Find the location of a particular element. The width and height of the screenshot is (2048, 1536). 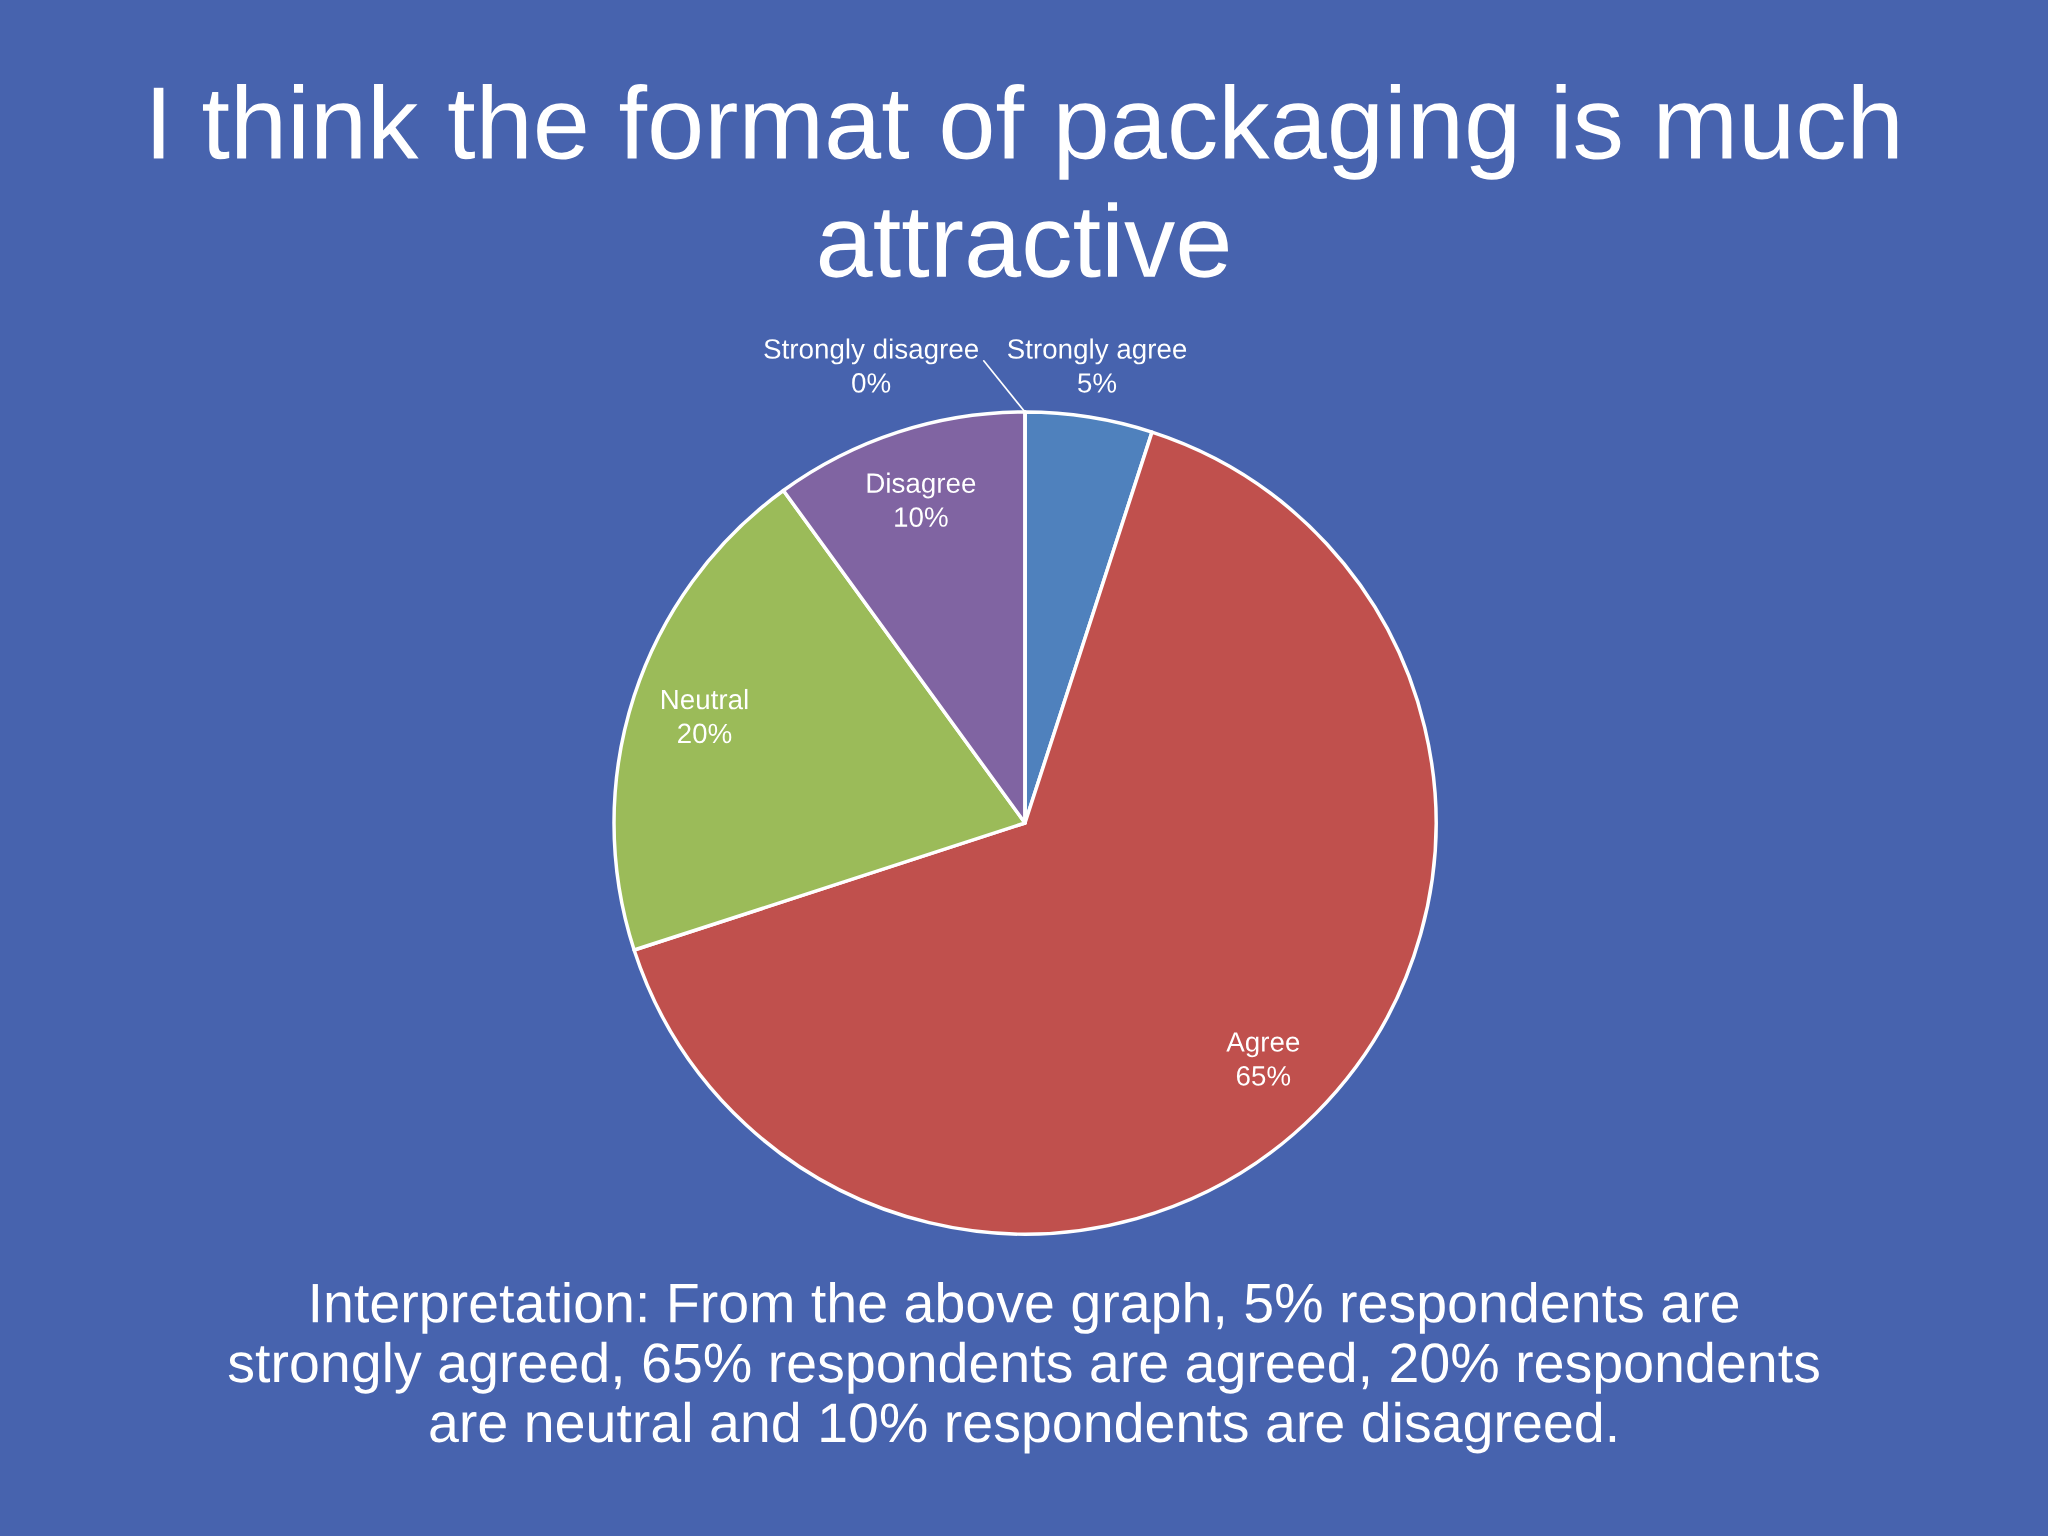

slice-label: Neutral is located at coordinates (704, 699).